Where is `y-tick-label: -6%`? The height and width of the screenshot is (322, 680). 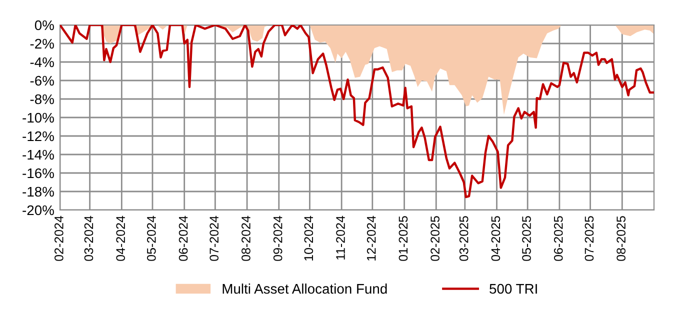
y-tick-label: -6% is located at coordinates (42, 81).